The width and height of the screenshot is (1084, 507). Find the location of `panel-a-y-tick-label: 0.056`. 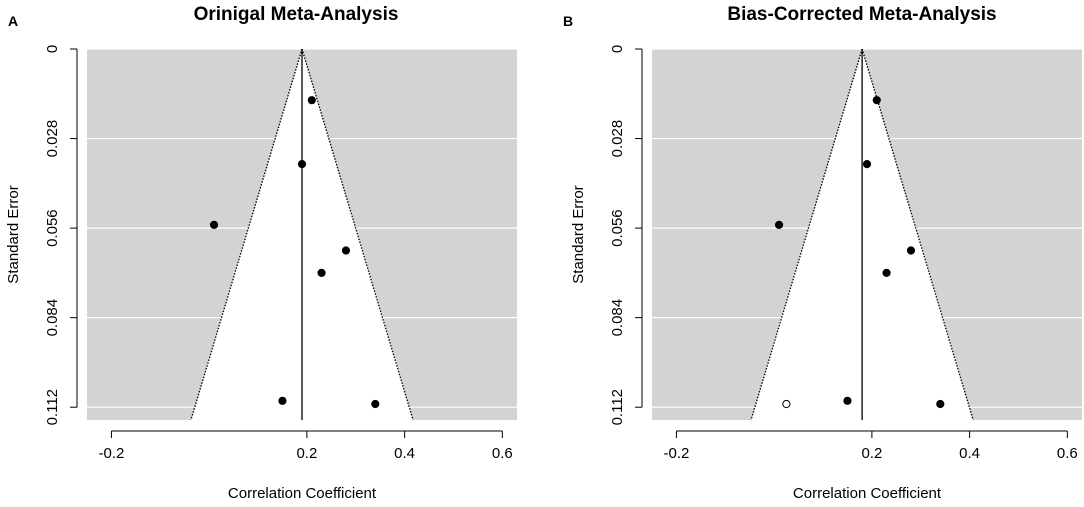

panel-a-y-tick-label: 0.056 is located at coordinates (52, 228).